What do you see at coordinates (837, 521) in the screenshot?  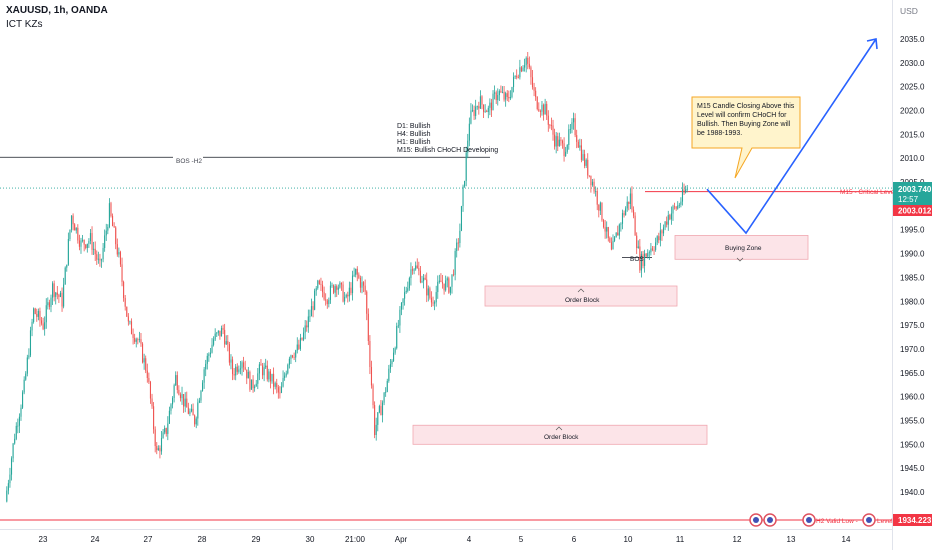 I see `h2-valid-low-label: H2 Valid Low -` at bounding box center [837, 521].